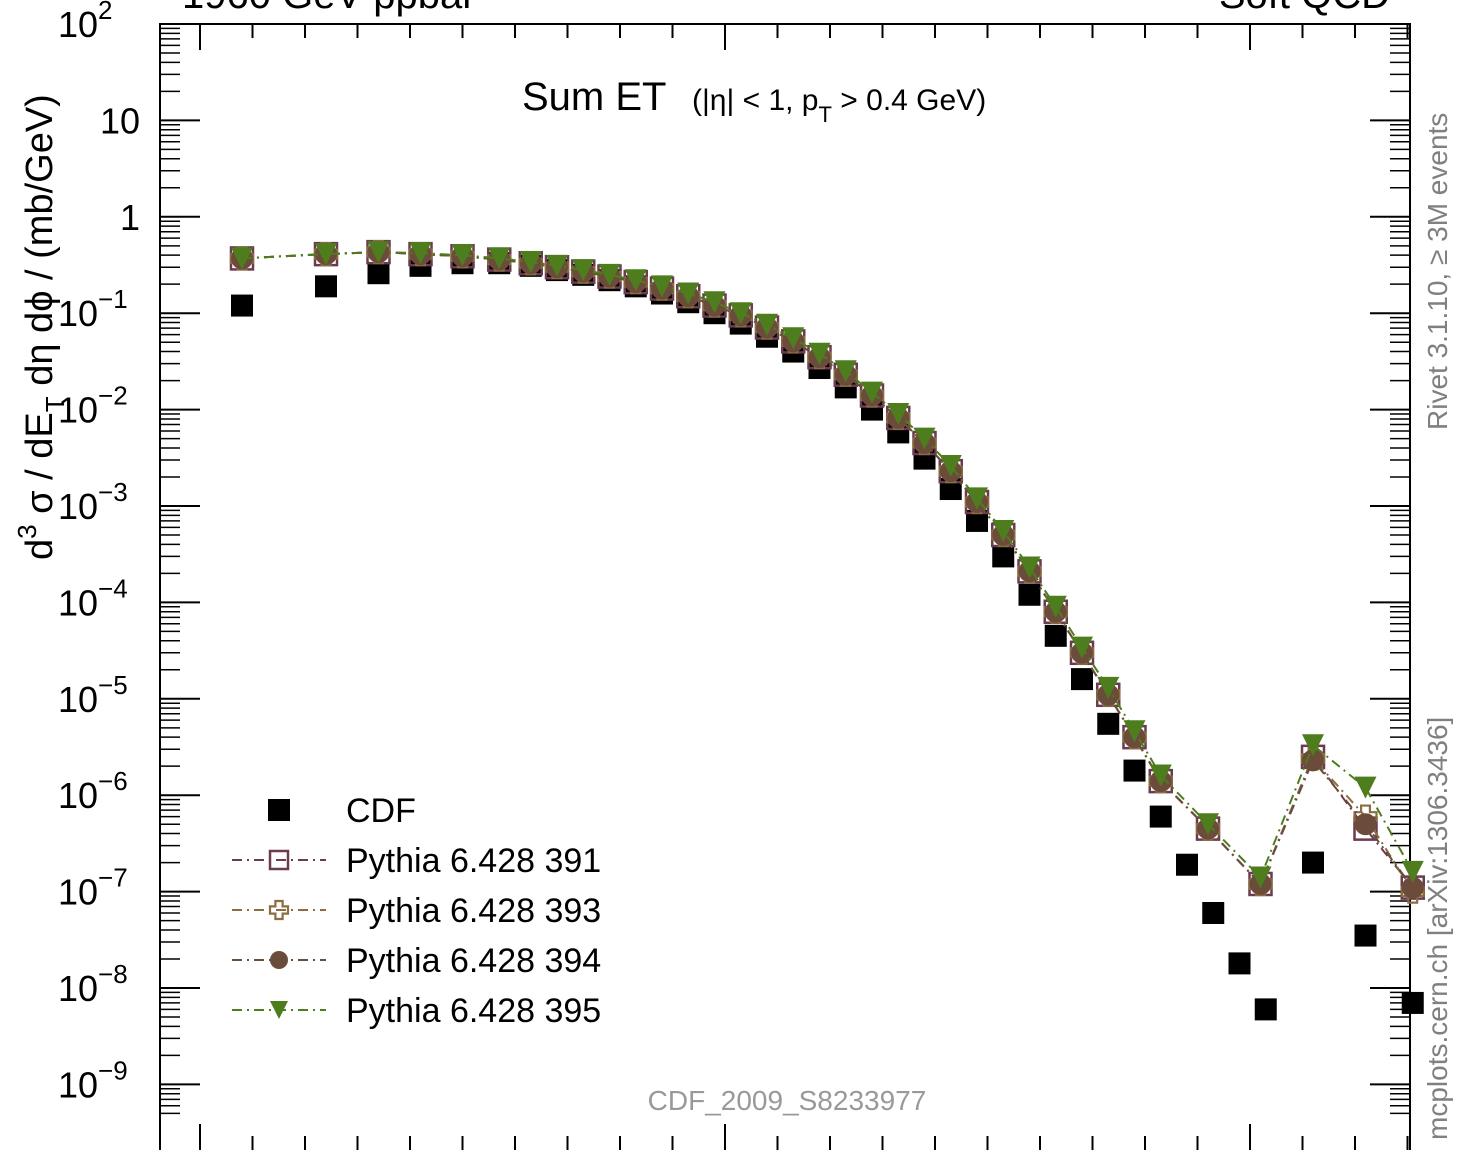  Describe the element at coordinates (41, 327) in the screenshot. I see `y-axis-label: d3 σ / dET dη dϕ / (mb/GeV)` at that location.